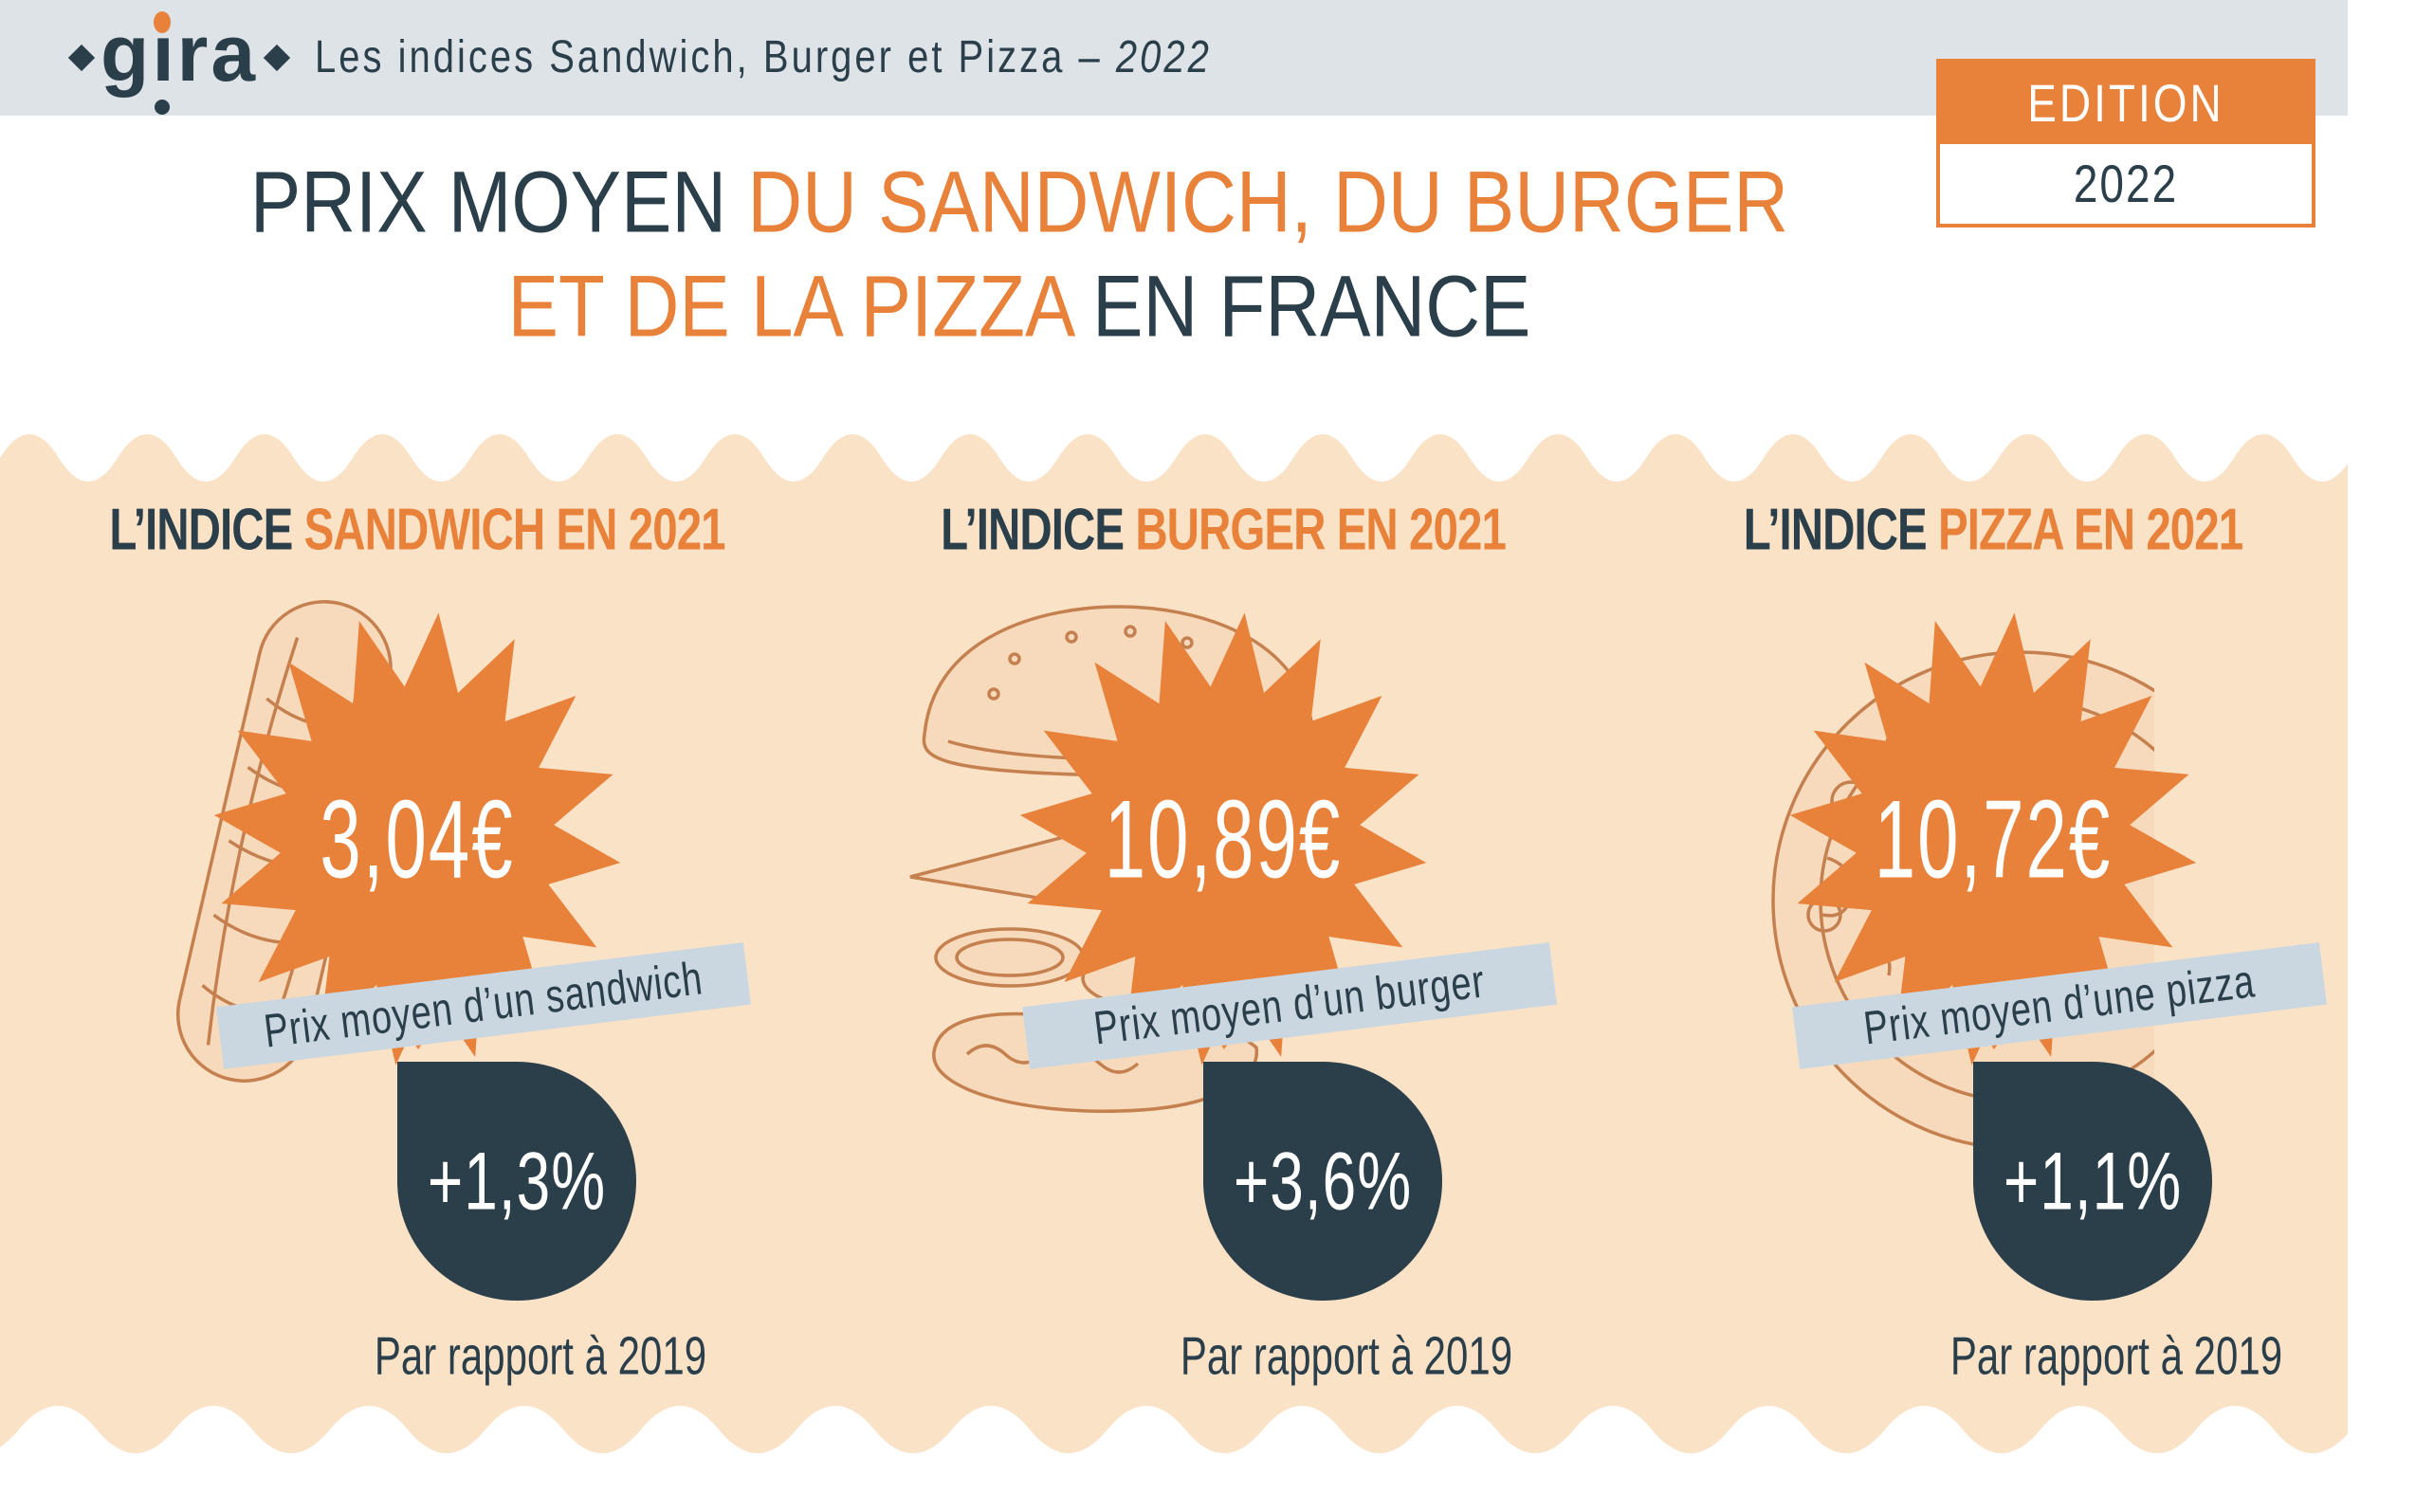 The width and height of the screenshot is (2434, 1512). I want to click on logo-letters-ra: ra, so click(217, 53).